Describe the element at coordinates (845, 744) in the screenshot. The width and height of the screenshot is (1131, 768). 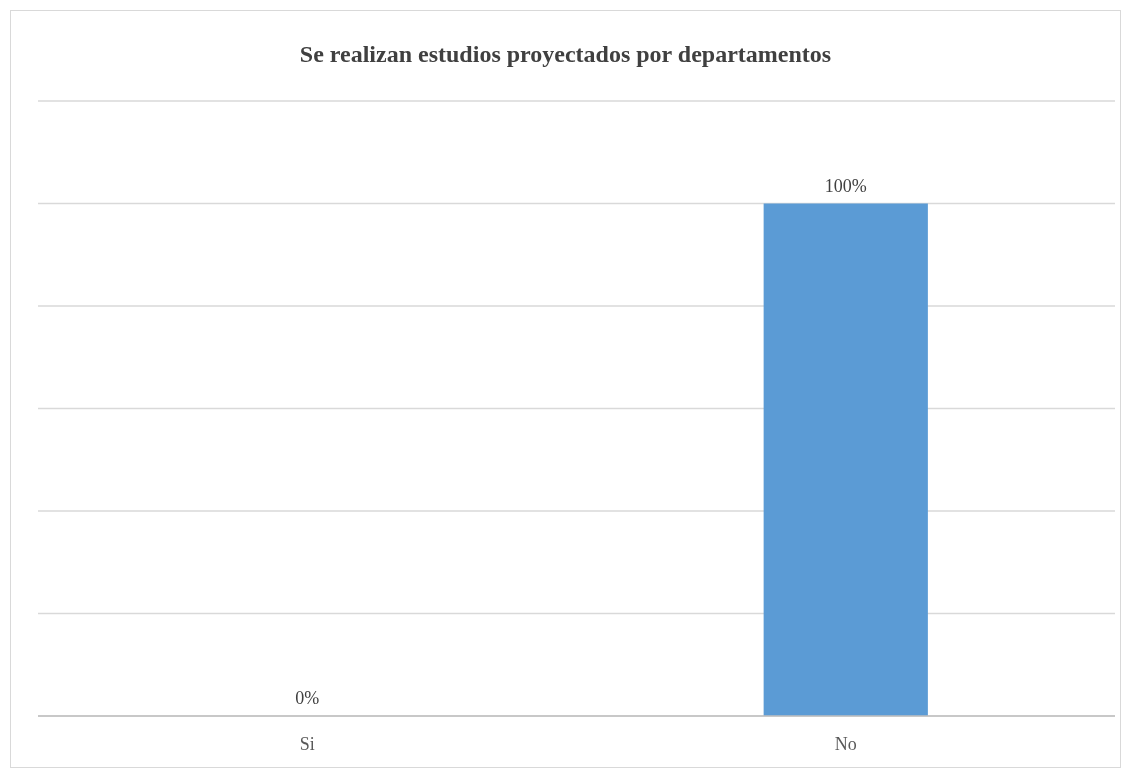
I see `x-tick-label: No` at that location.